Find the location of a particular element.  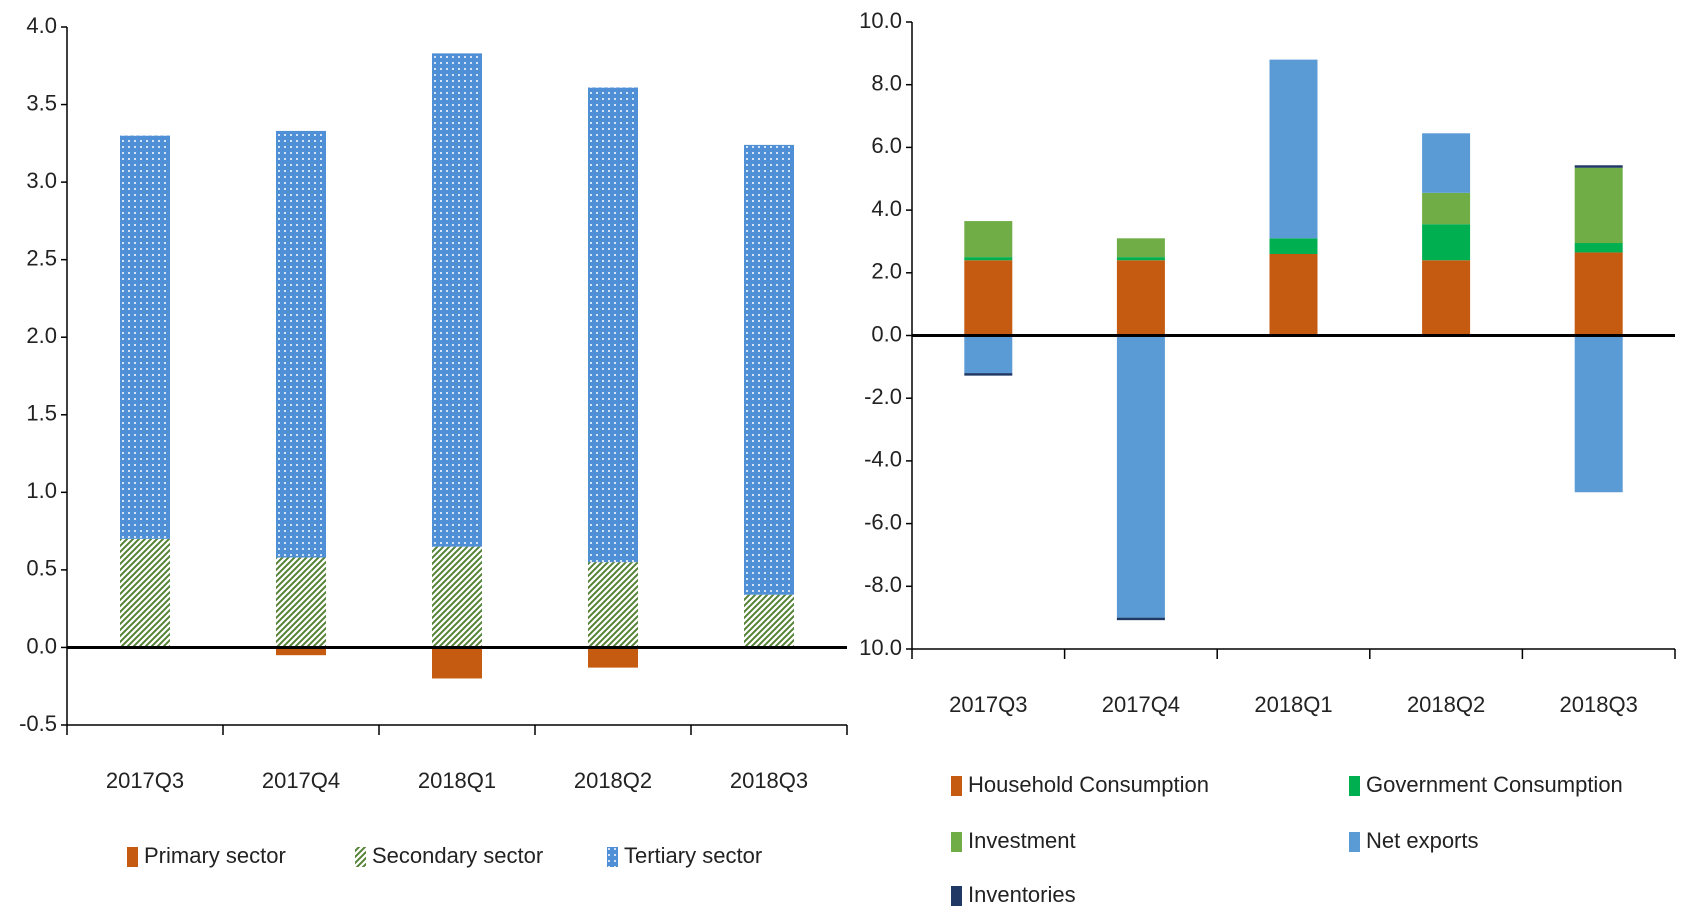

y-tick-label: -0.5 is located at coordinates (38, 723).